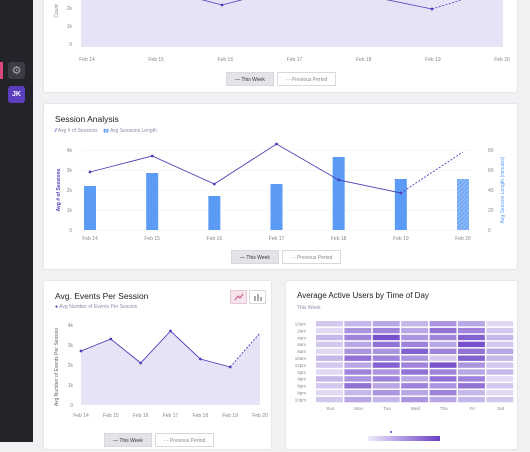  Describe the element at coordinates (201, 416) in the screenshot. I see `x-tick: Feb 18` at that location.